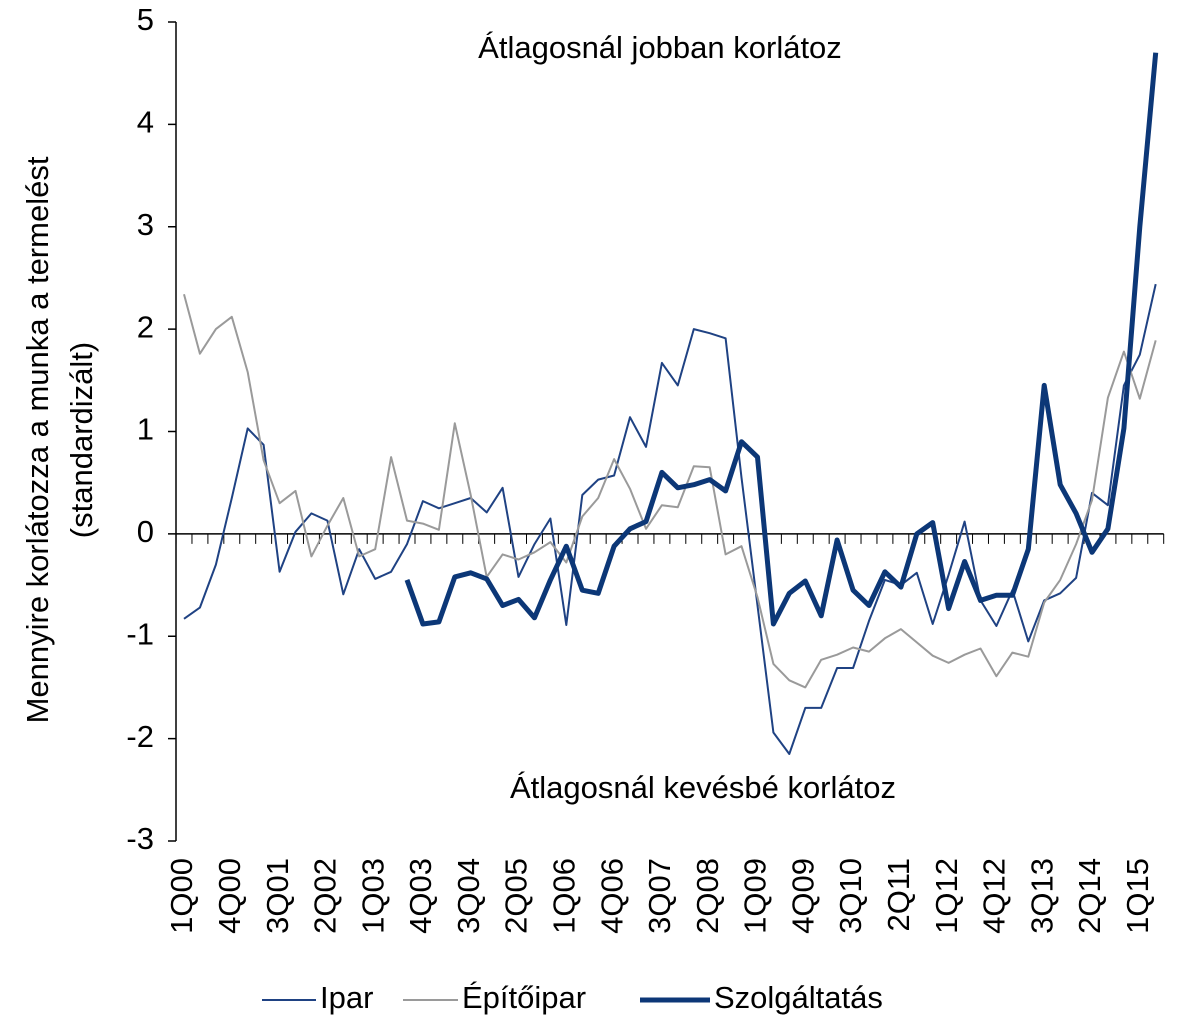 The height and width of the screenshot is (1023, 1181). Describe the element at coordinates (898, 895) in the screenshot. I see `x-tick-label: 2Q11` at that location.